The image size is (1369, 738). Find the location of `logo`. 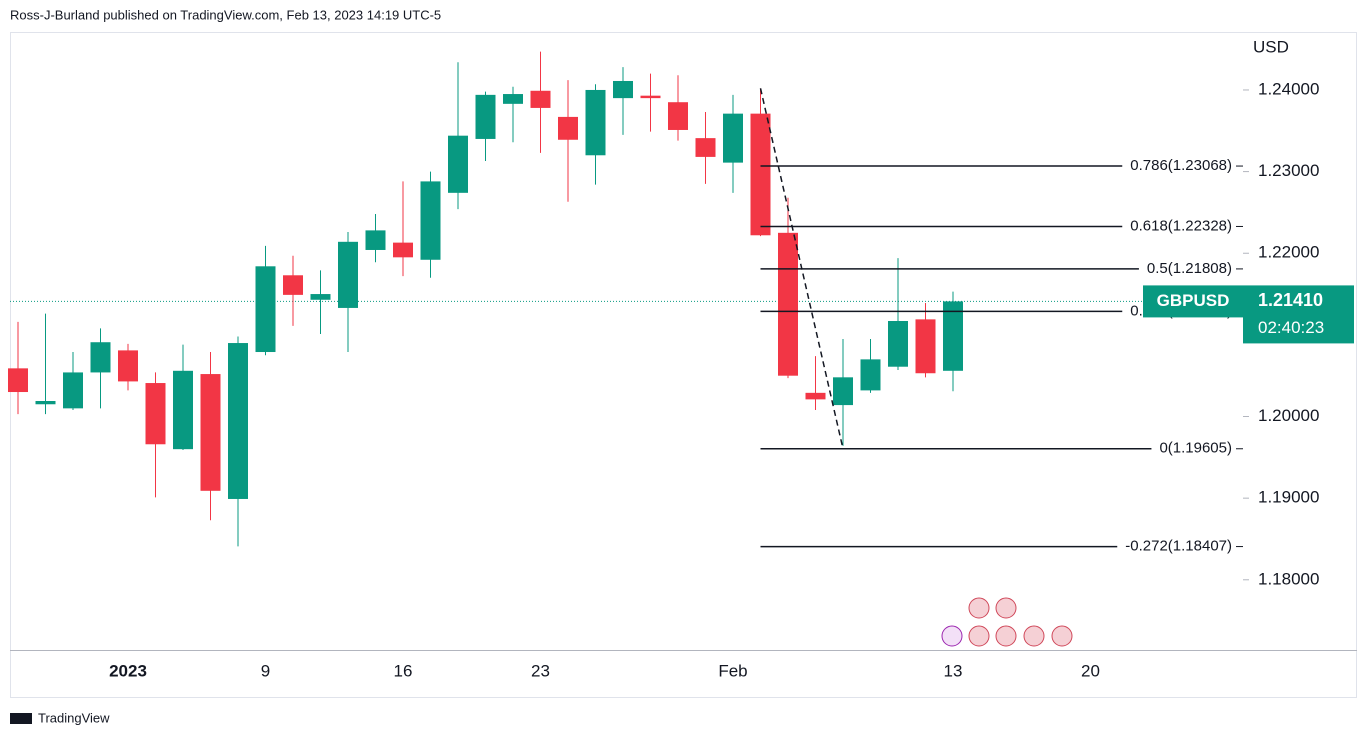

logo is located at coordinates (21, 718).